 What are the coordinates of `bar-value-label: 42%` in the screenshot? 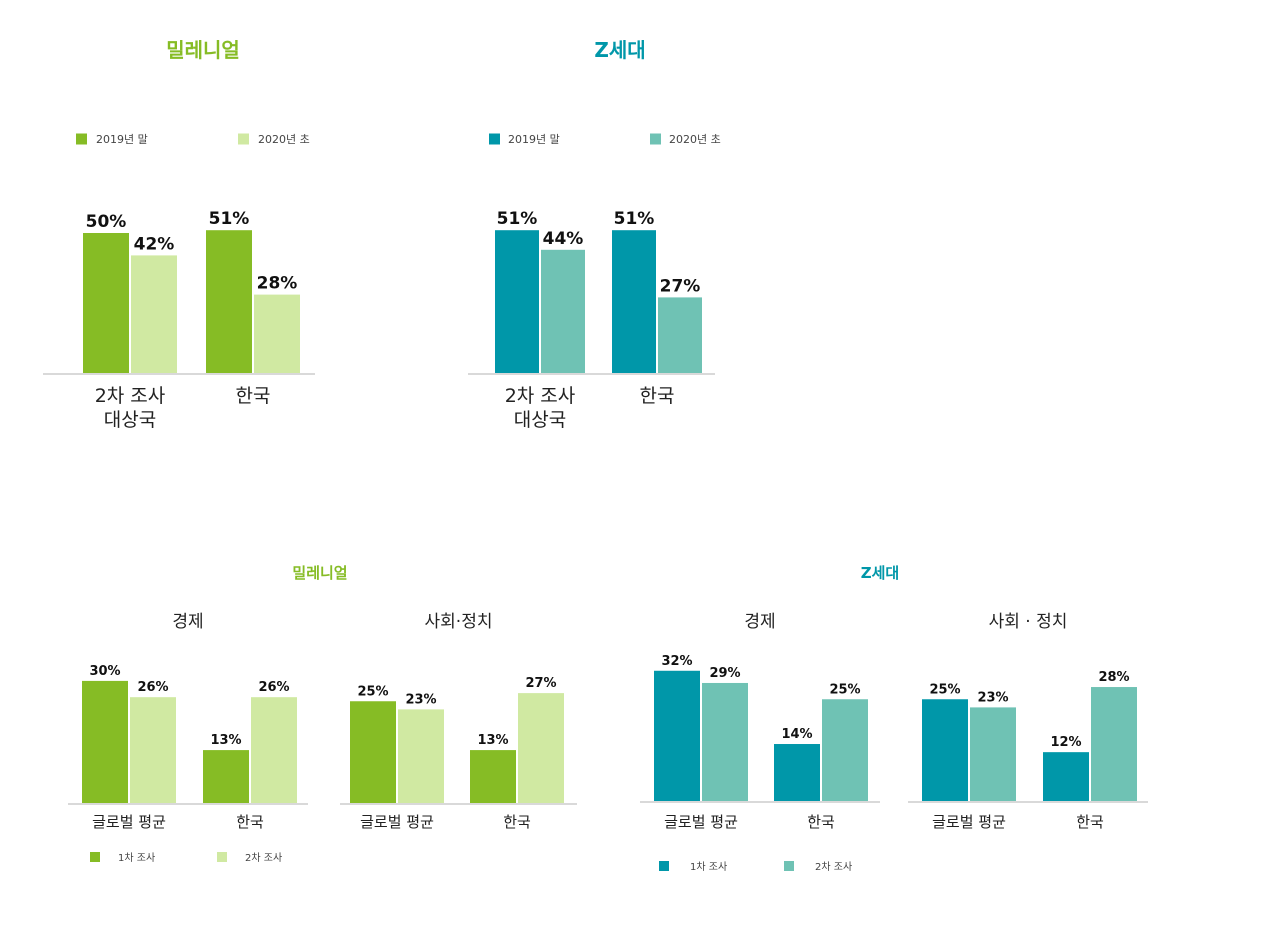 It's located at (154, 244).